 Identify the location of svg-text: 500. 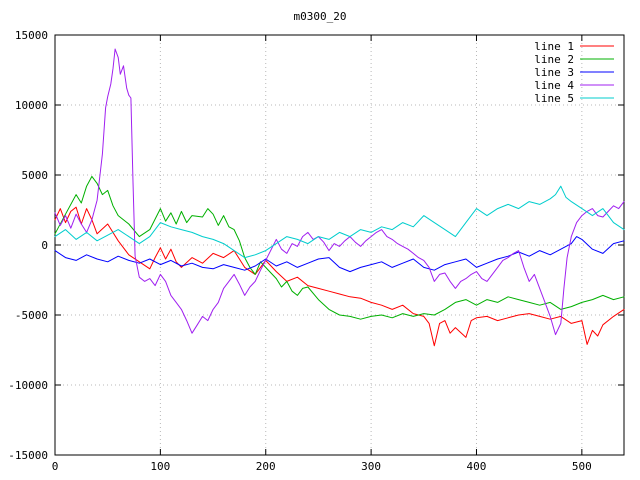
(582, 466).